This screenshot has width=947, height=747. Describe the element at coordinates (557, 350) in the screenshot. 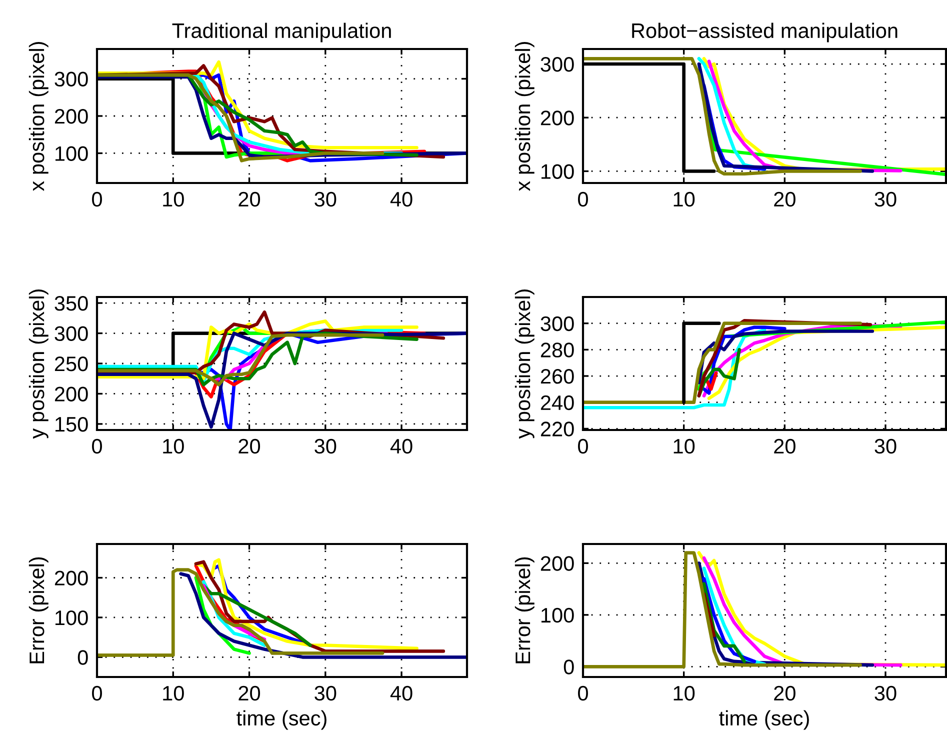

I see `y-tick-label: 280` at that location.